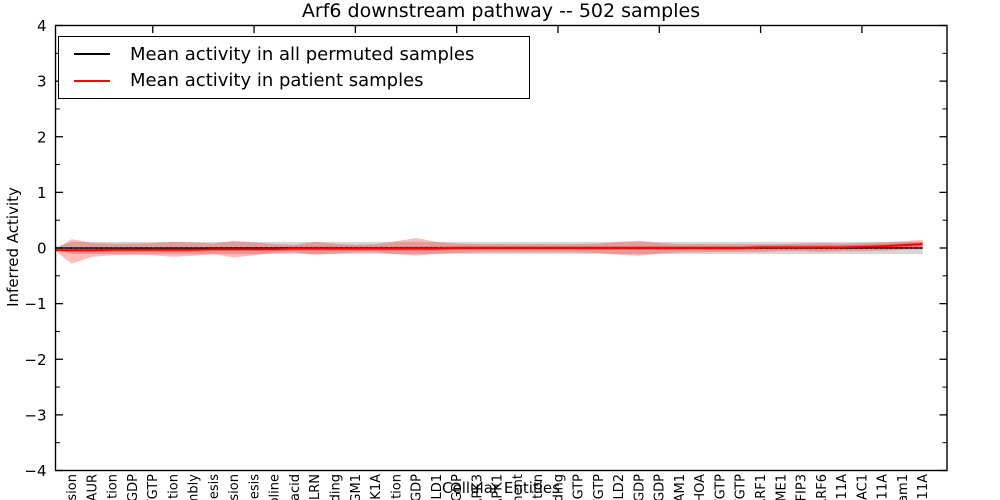  What do you see at coordinates (489, 247) in the screenshot?
I see `patient-mean-line` at bounding box center [489, 247].